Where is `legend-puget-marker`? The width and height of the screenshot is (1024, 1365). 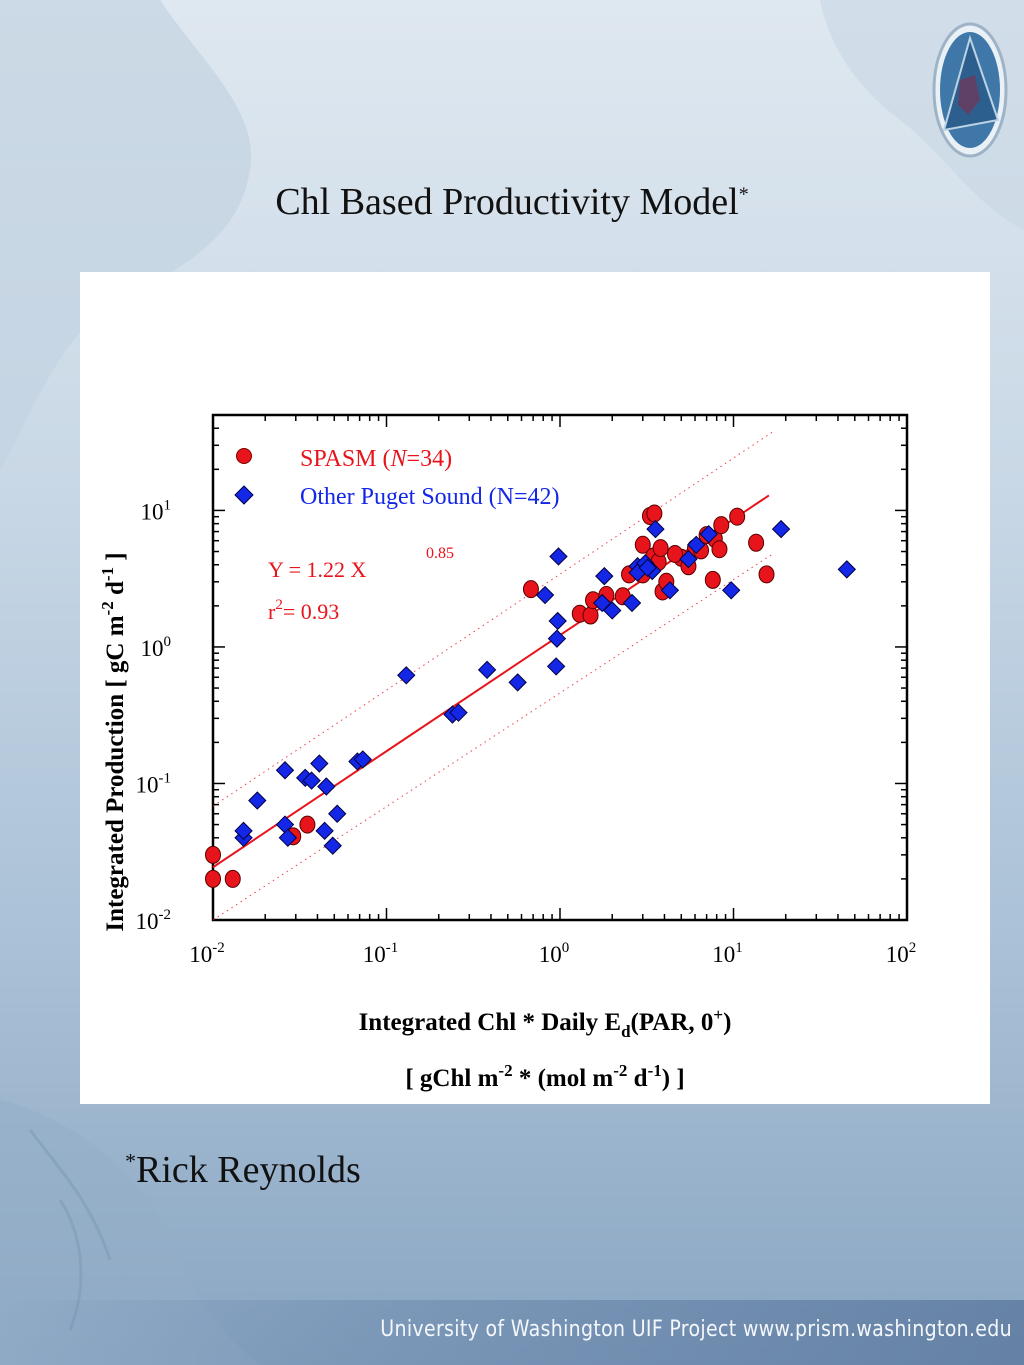 legend-puget-marker is located at coordinates (244, 495).